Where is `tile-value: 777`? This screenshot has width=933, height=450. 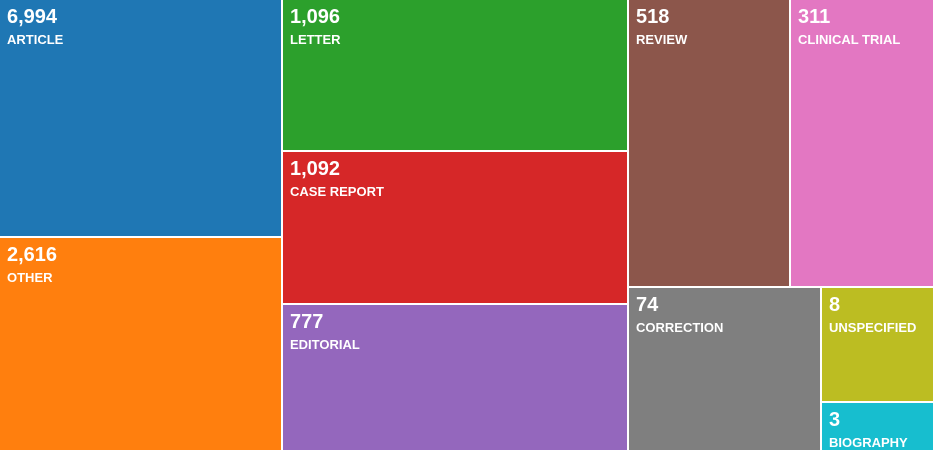
tile-value: 777 is located at coordinates (307, 322).